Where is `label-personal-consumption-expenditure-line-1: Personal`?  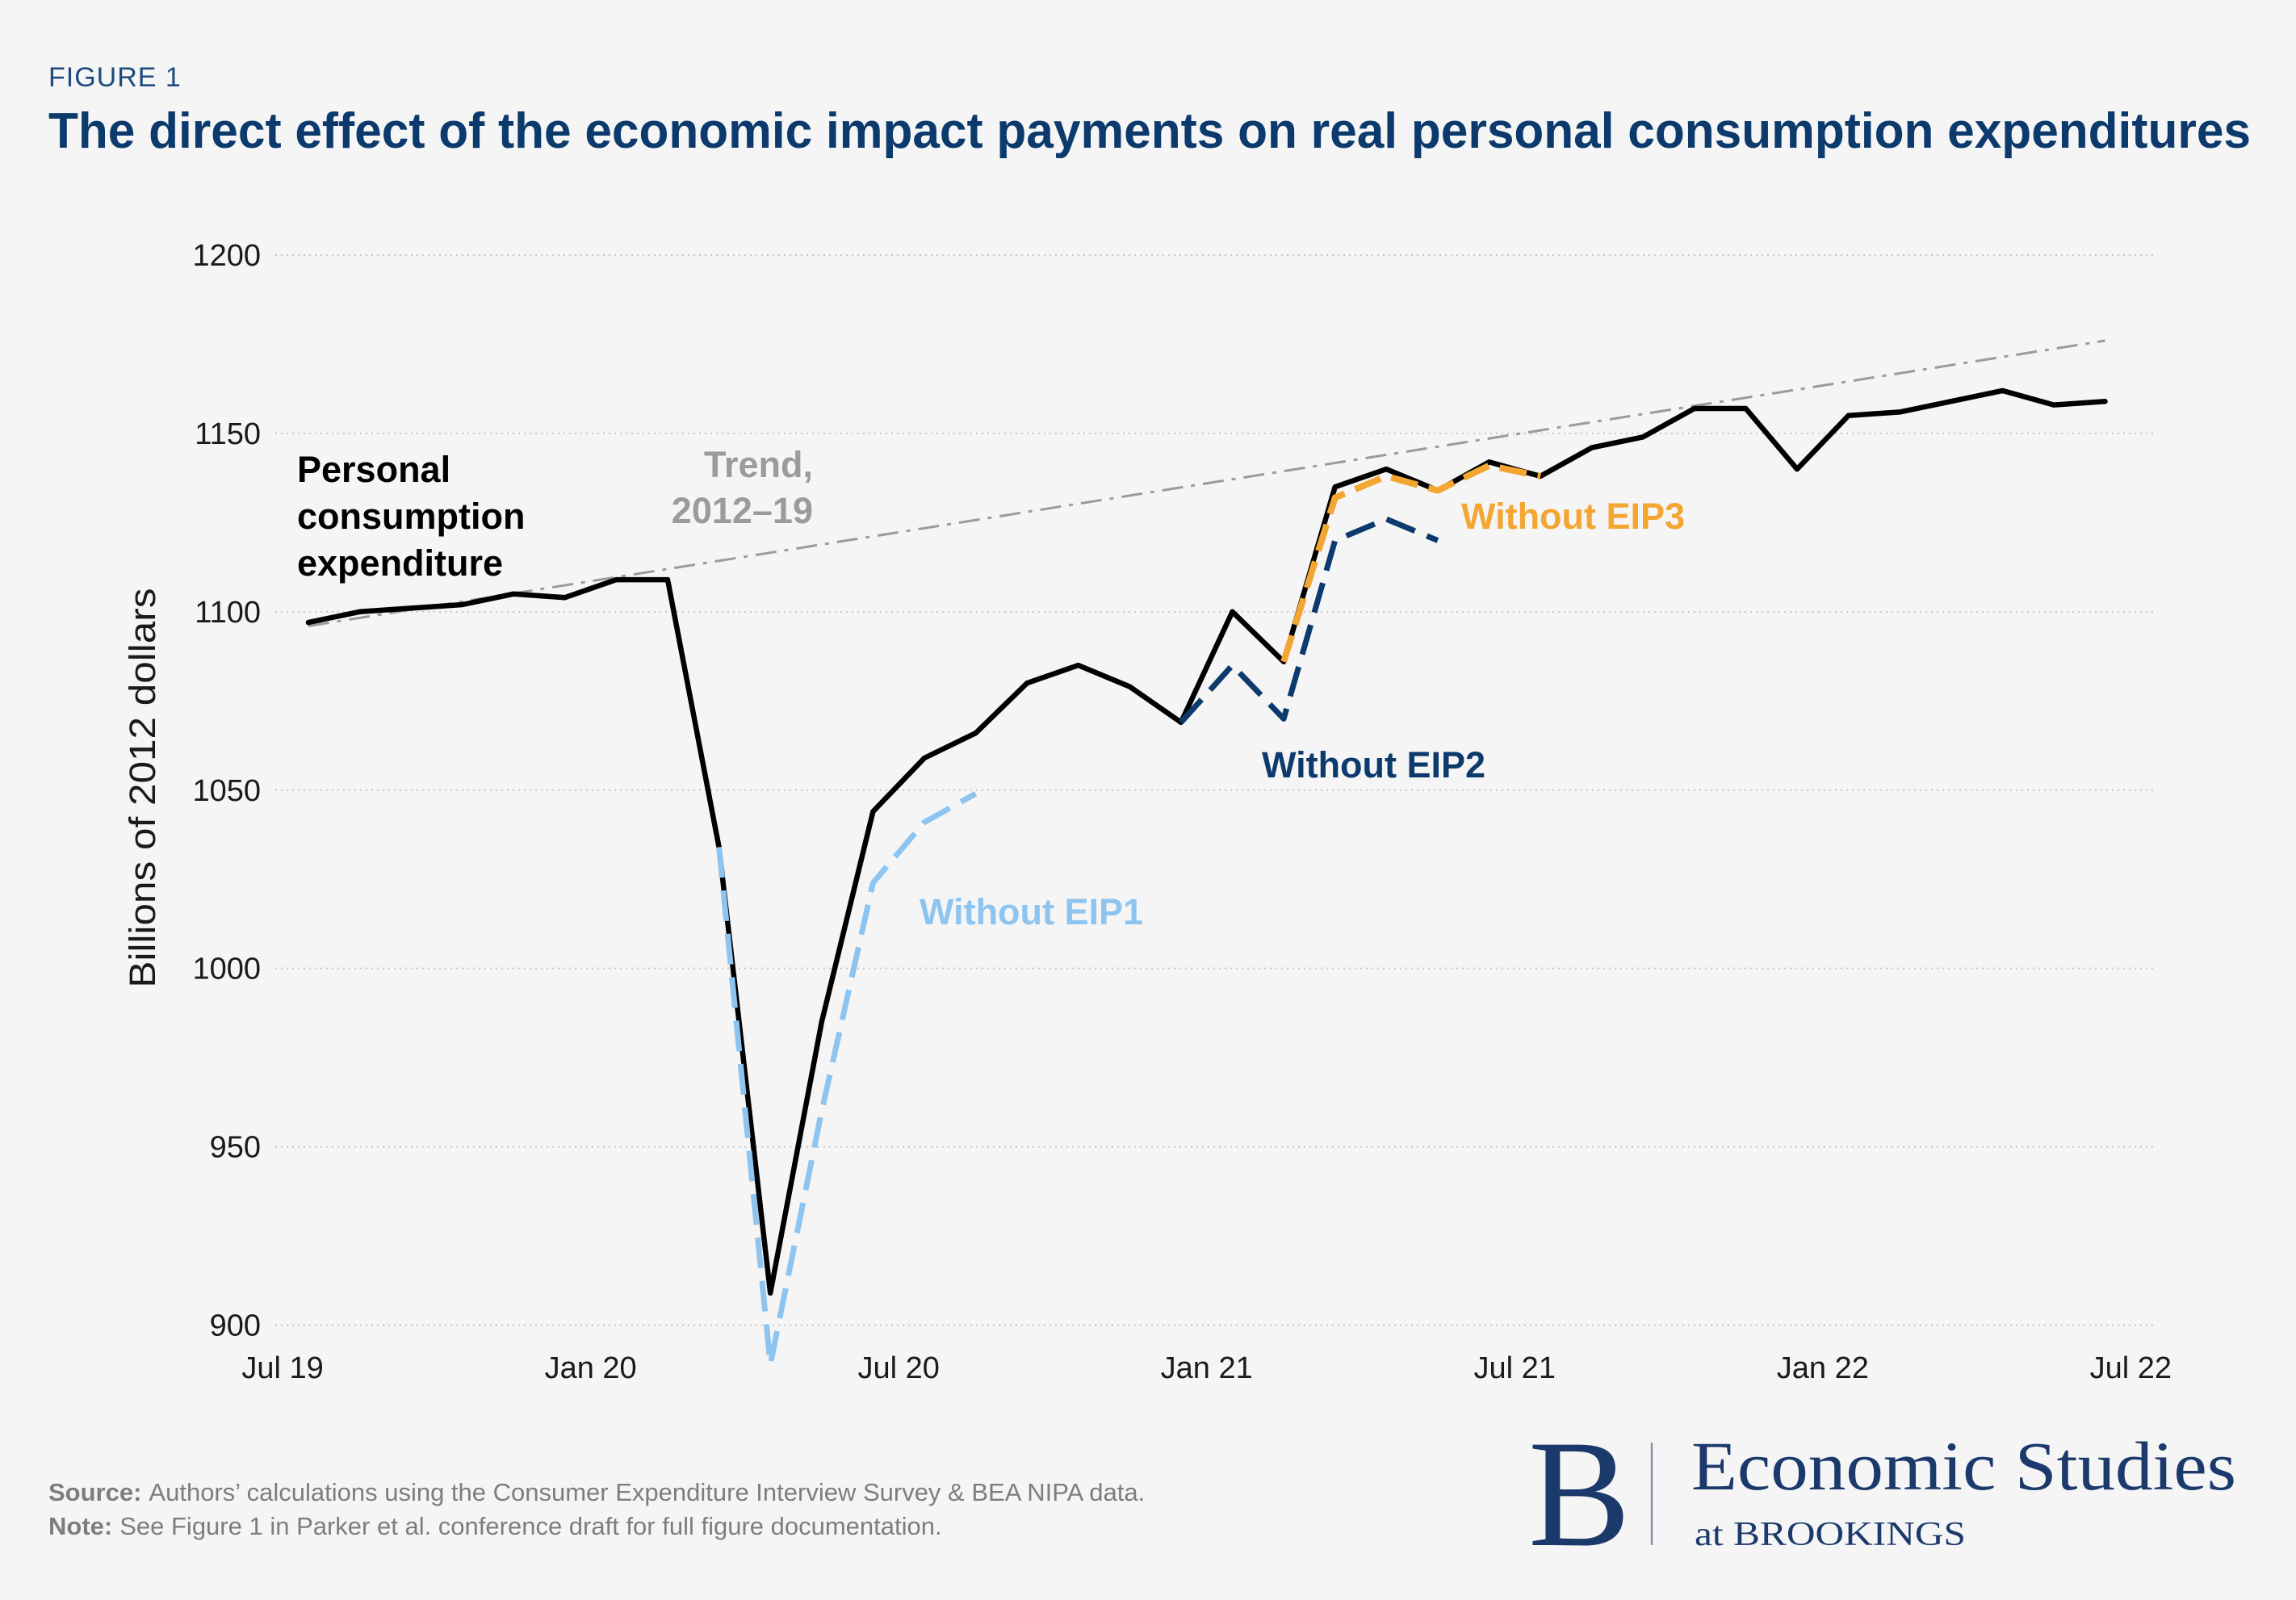
label-personal-consumption-expenditure-line-1: Personal is located at coordinates (373, 469).